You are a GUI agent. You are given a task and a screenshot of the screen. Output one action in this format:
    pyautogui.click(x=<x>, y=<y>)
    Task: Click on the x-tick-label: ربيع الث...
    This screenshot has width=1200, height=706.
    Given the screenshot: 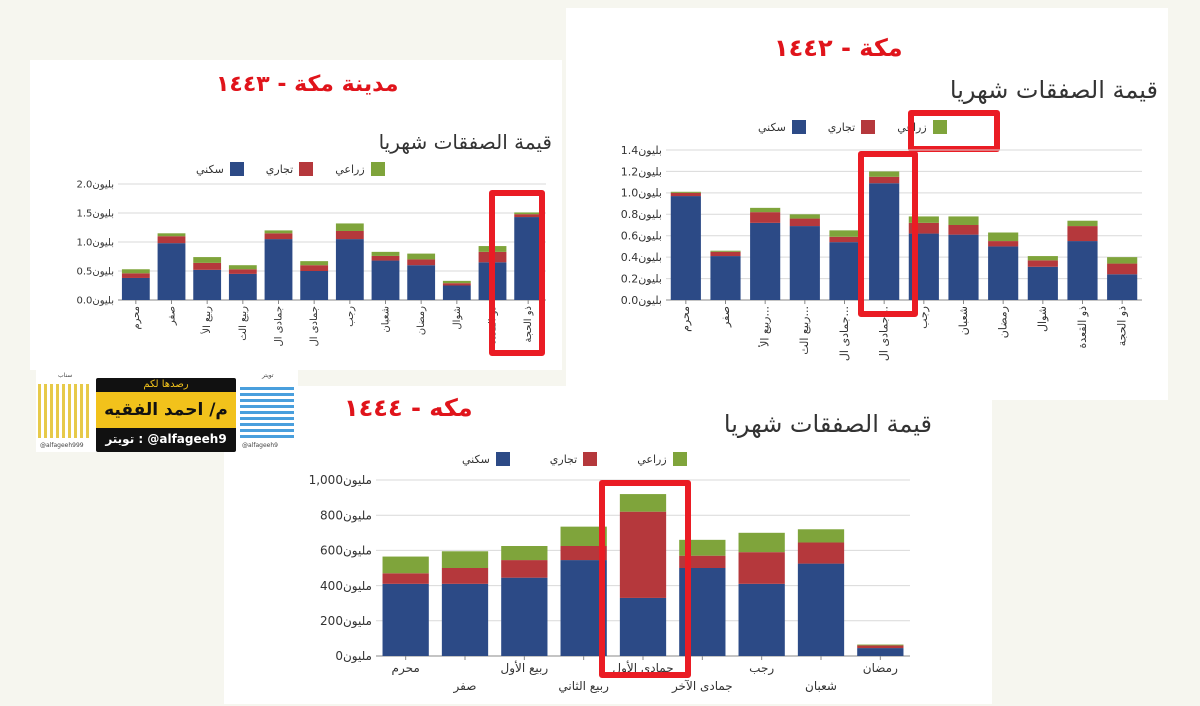 What is the action you would take?
    pyautogui.click(x=804, y=330)
    